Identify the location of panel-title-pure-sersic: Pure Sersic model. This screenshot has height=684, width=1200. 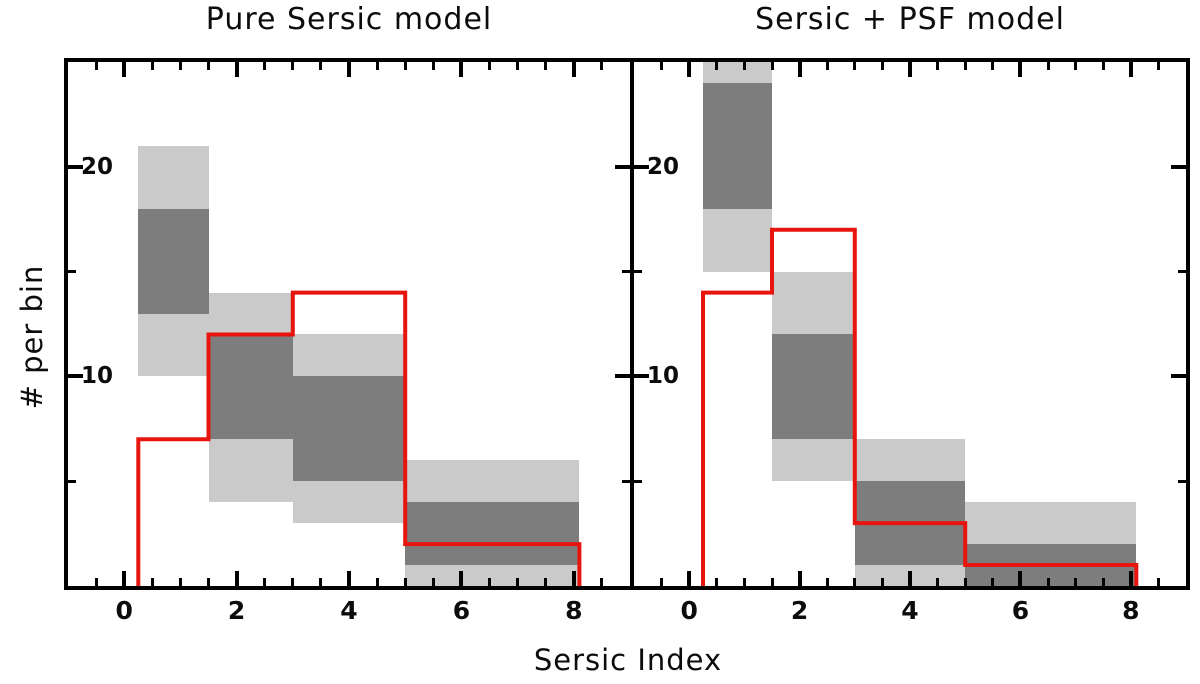
(349, 19).